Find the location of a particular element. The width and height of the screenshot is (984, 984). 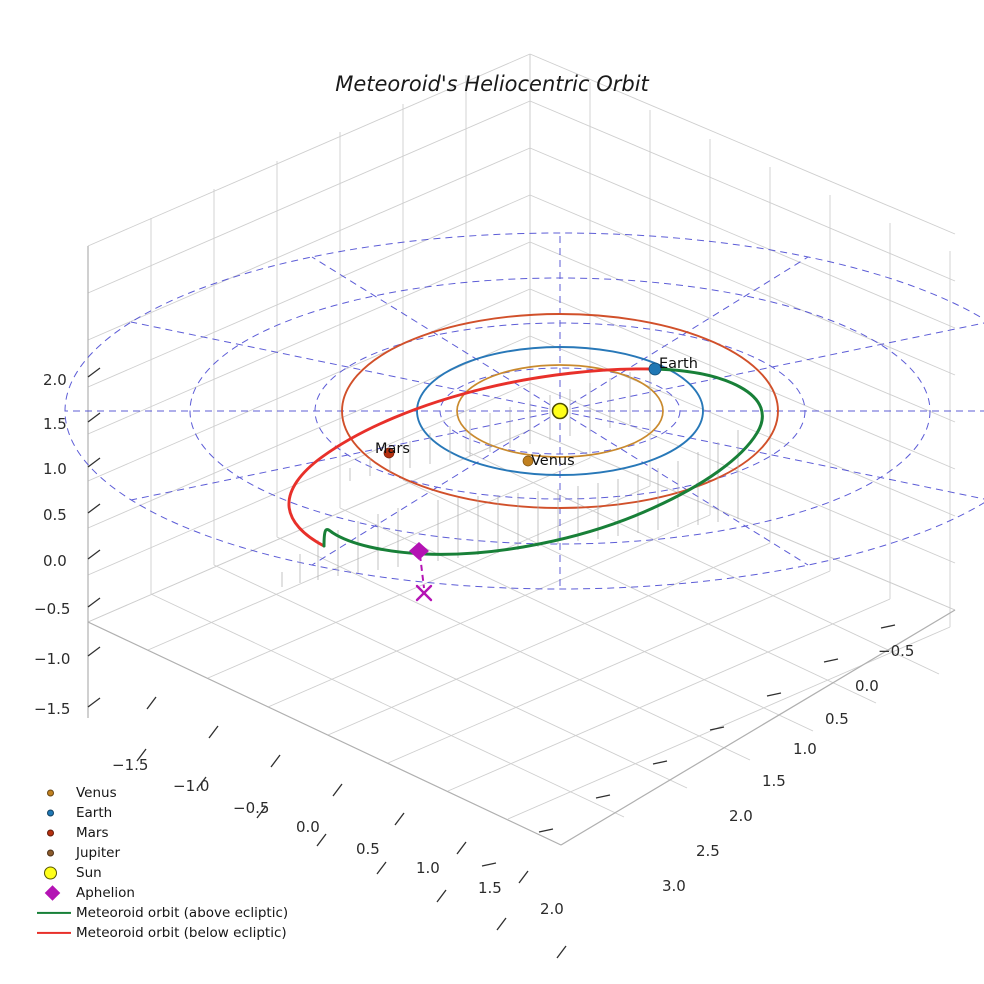

legend-item-label: Venus is located at coordinates (96, 793).